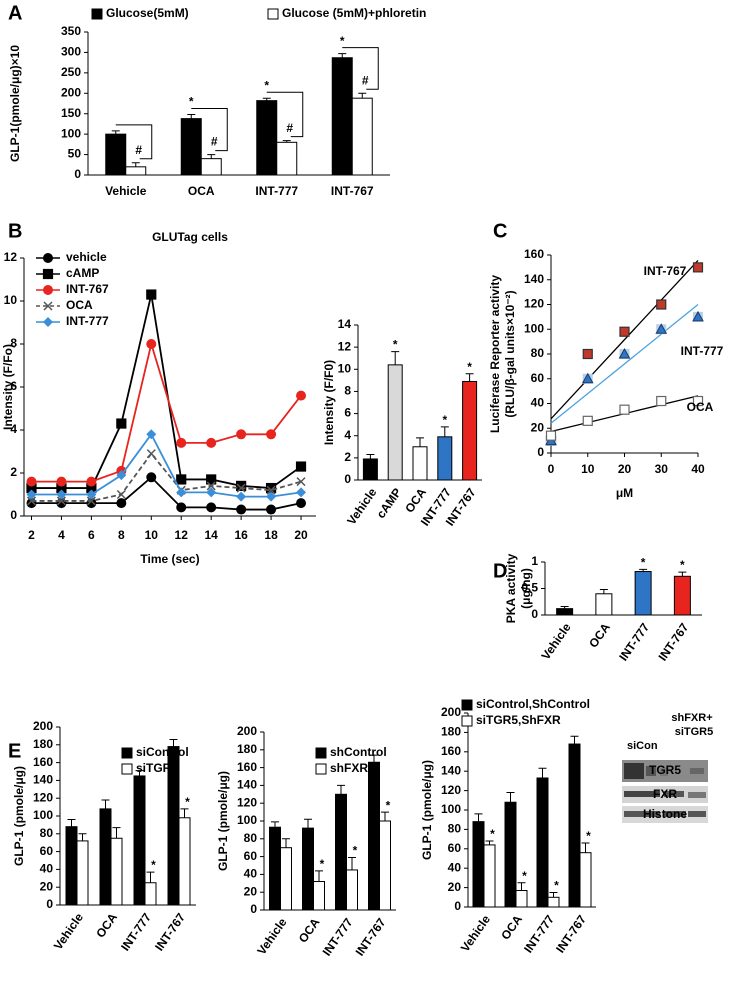 The width and height of the screenshot is (745, 986). Describe the element at coordinates (253, 909) in the screenshot. I see `y-tick-label: 0` at that location.